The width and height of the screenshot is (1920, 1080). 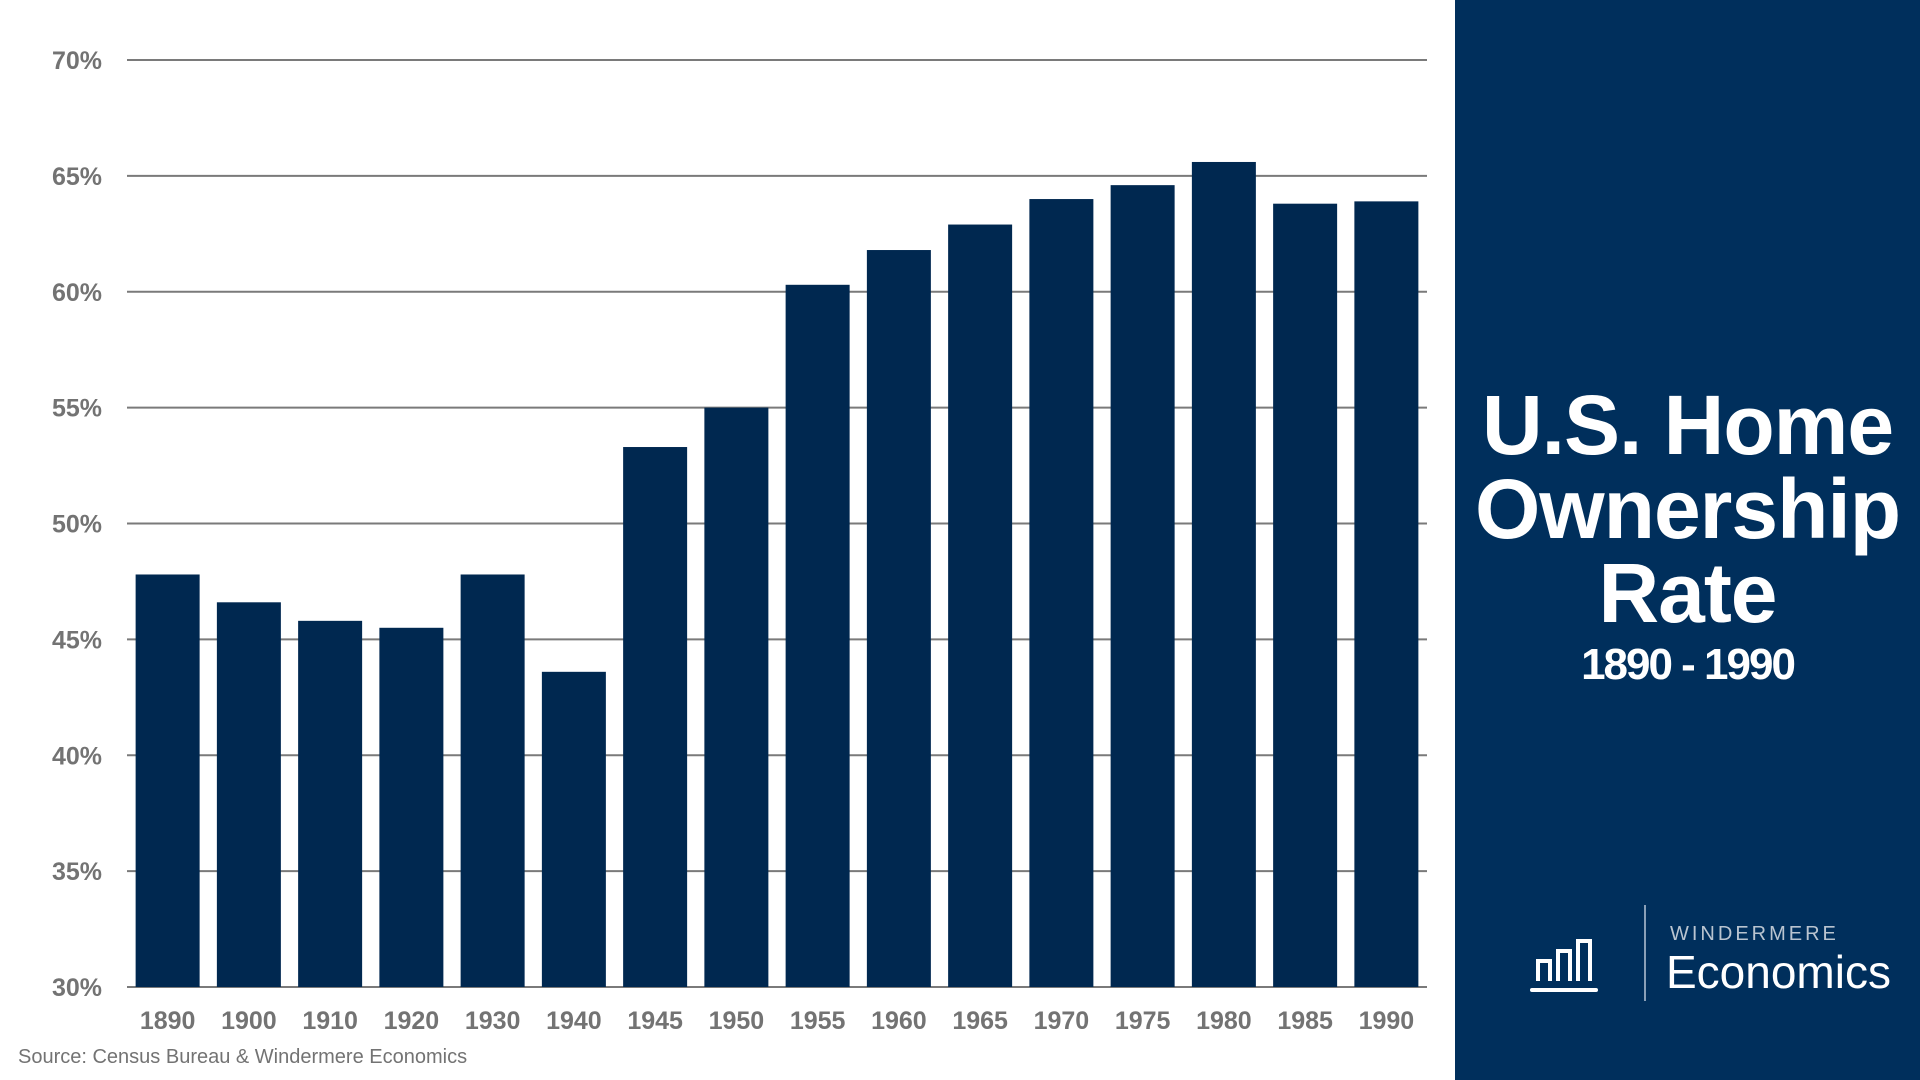 I want to click on x-tick-label: 1980, so click(x=1224, y=1021).